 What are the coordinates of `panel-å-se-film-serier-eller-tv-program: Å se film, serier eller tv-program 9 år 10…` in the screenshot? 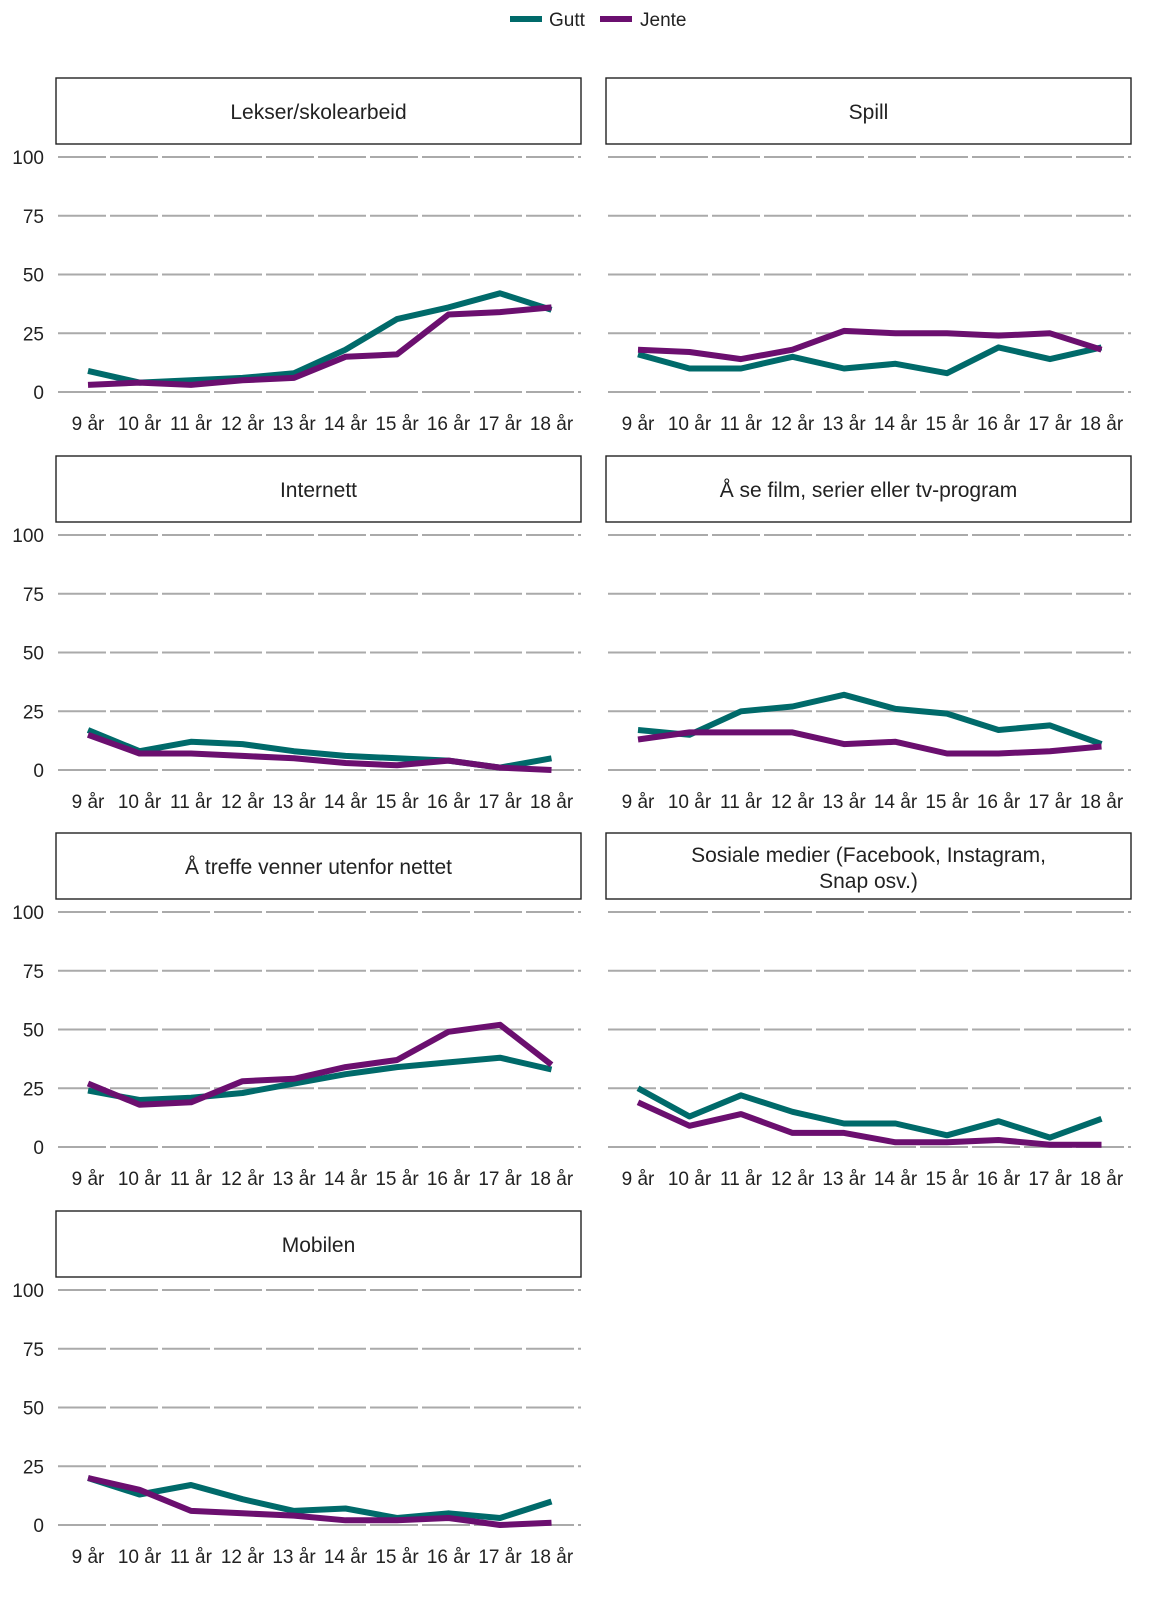 It's located at (868, 634).